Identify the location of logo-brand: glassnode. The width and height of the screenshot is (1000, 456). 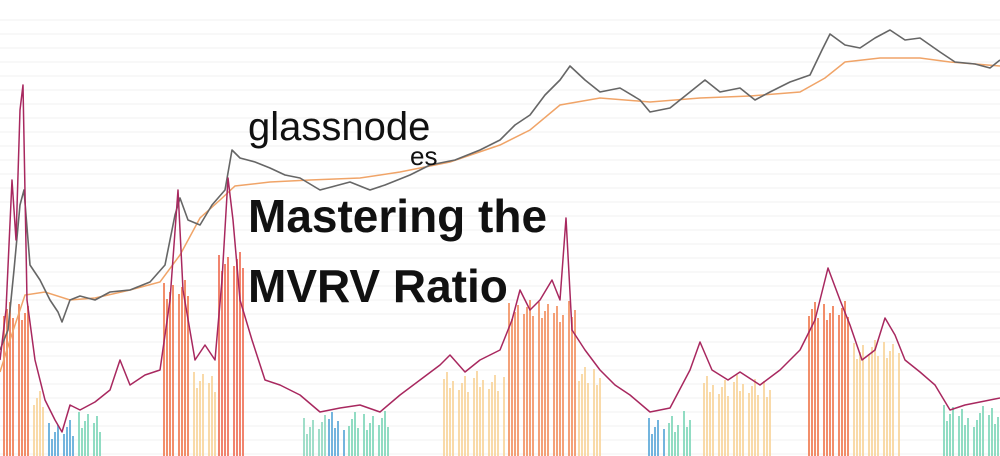
(339, 127).